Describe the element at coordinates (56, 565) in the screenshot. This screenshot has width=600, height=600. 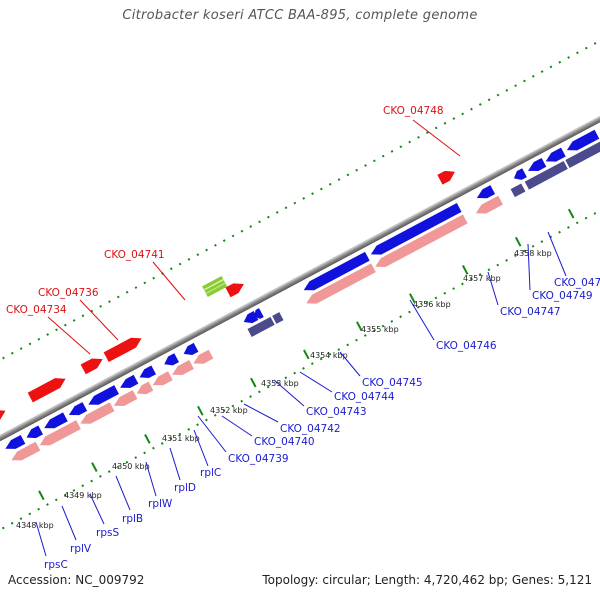
I see `reverse-gene-label: rpsC` at that location.